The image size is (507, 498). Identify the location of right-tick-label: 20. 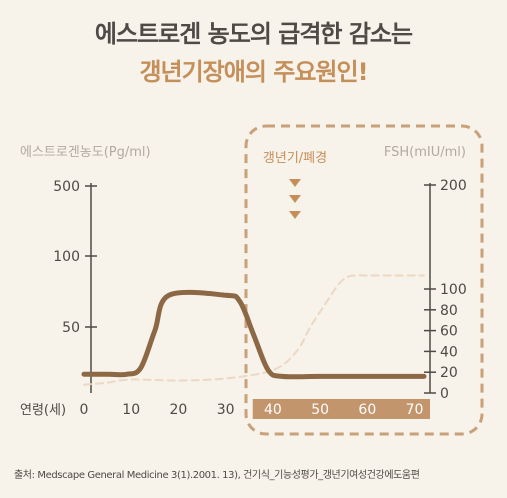
(449, 373).